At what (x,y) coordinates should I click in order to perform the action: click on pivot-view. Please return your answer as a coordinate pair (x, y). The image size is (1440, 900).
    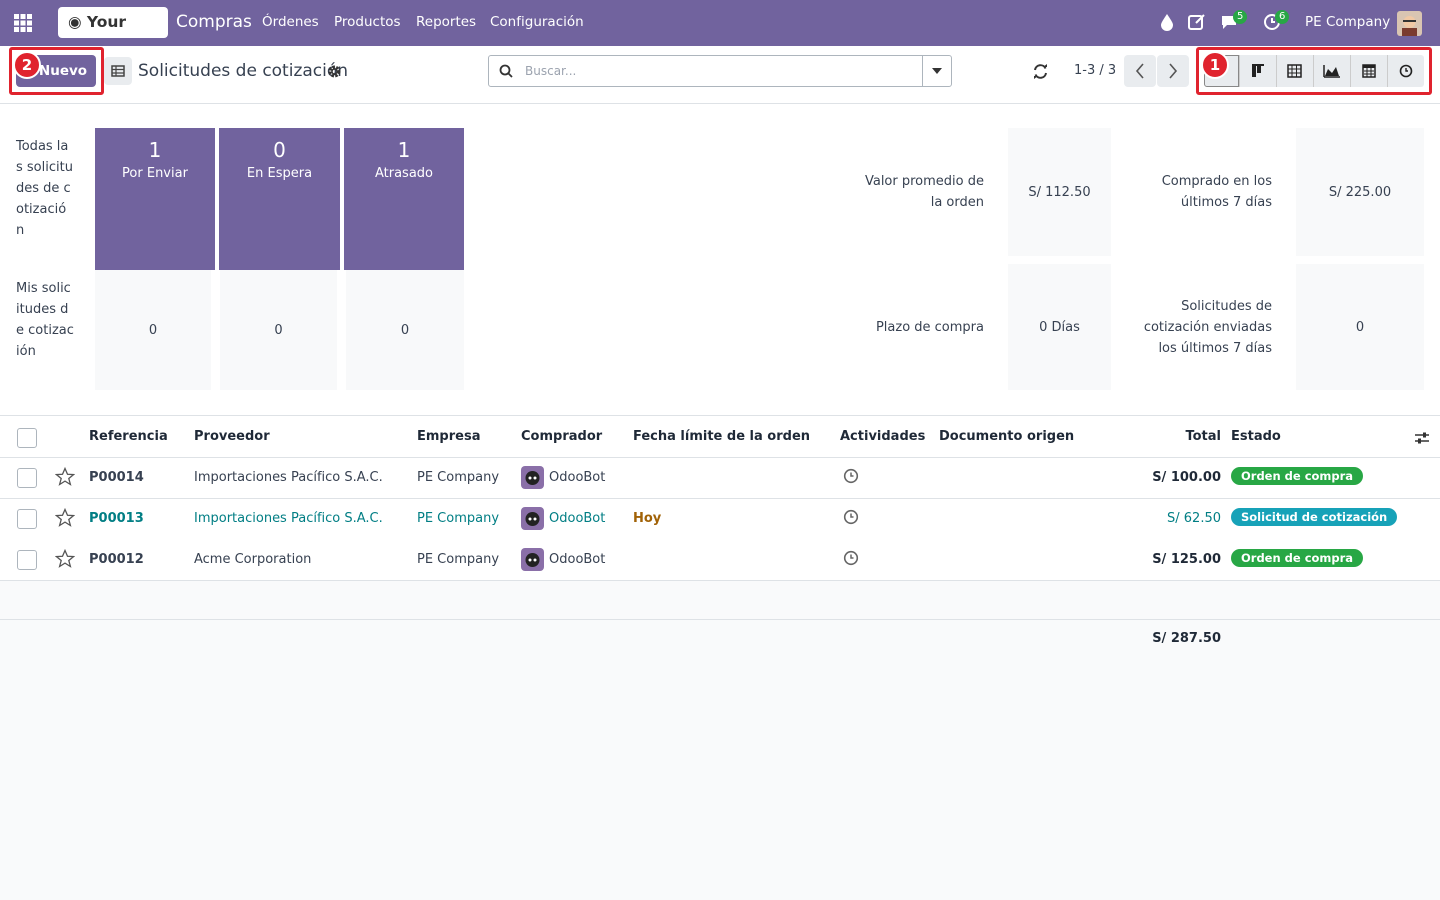
    Looking at the image, I should click on (1294, 71).